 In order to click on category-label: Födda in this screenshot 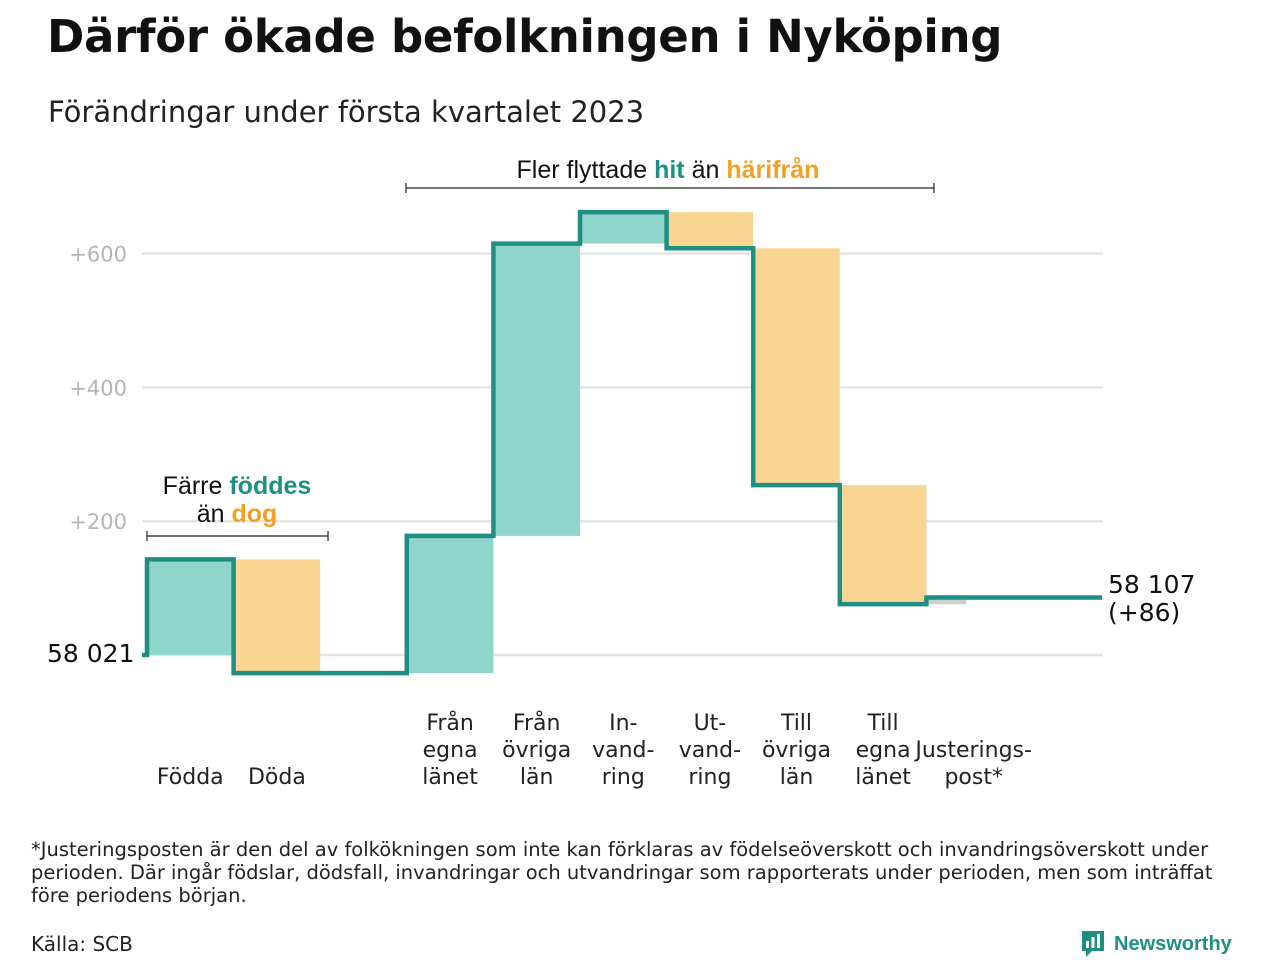, I will do `click(190, 777)`.